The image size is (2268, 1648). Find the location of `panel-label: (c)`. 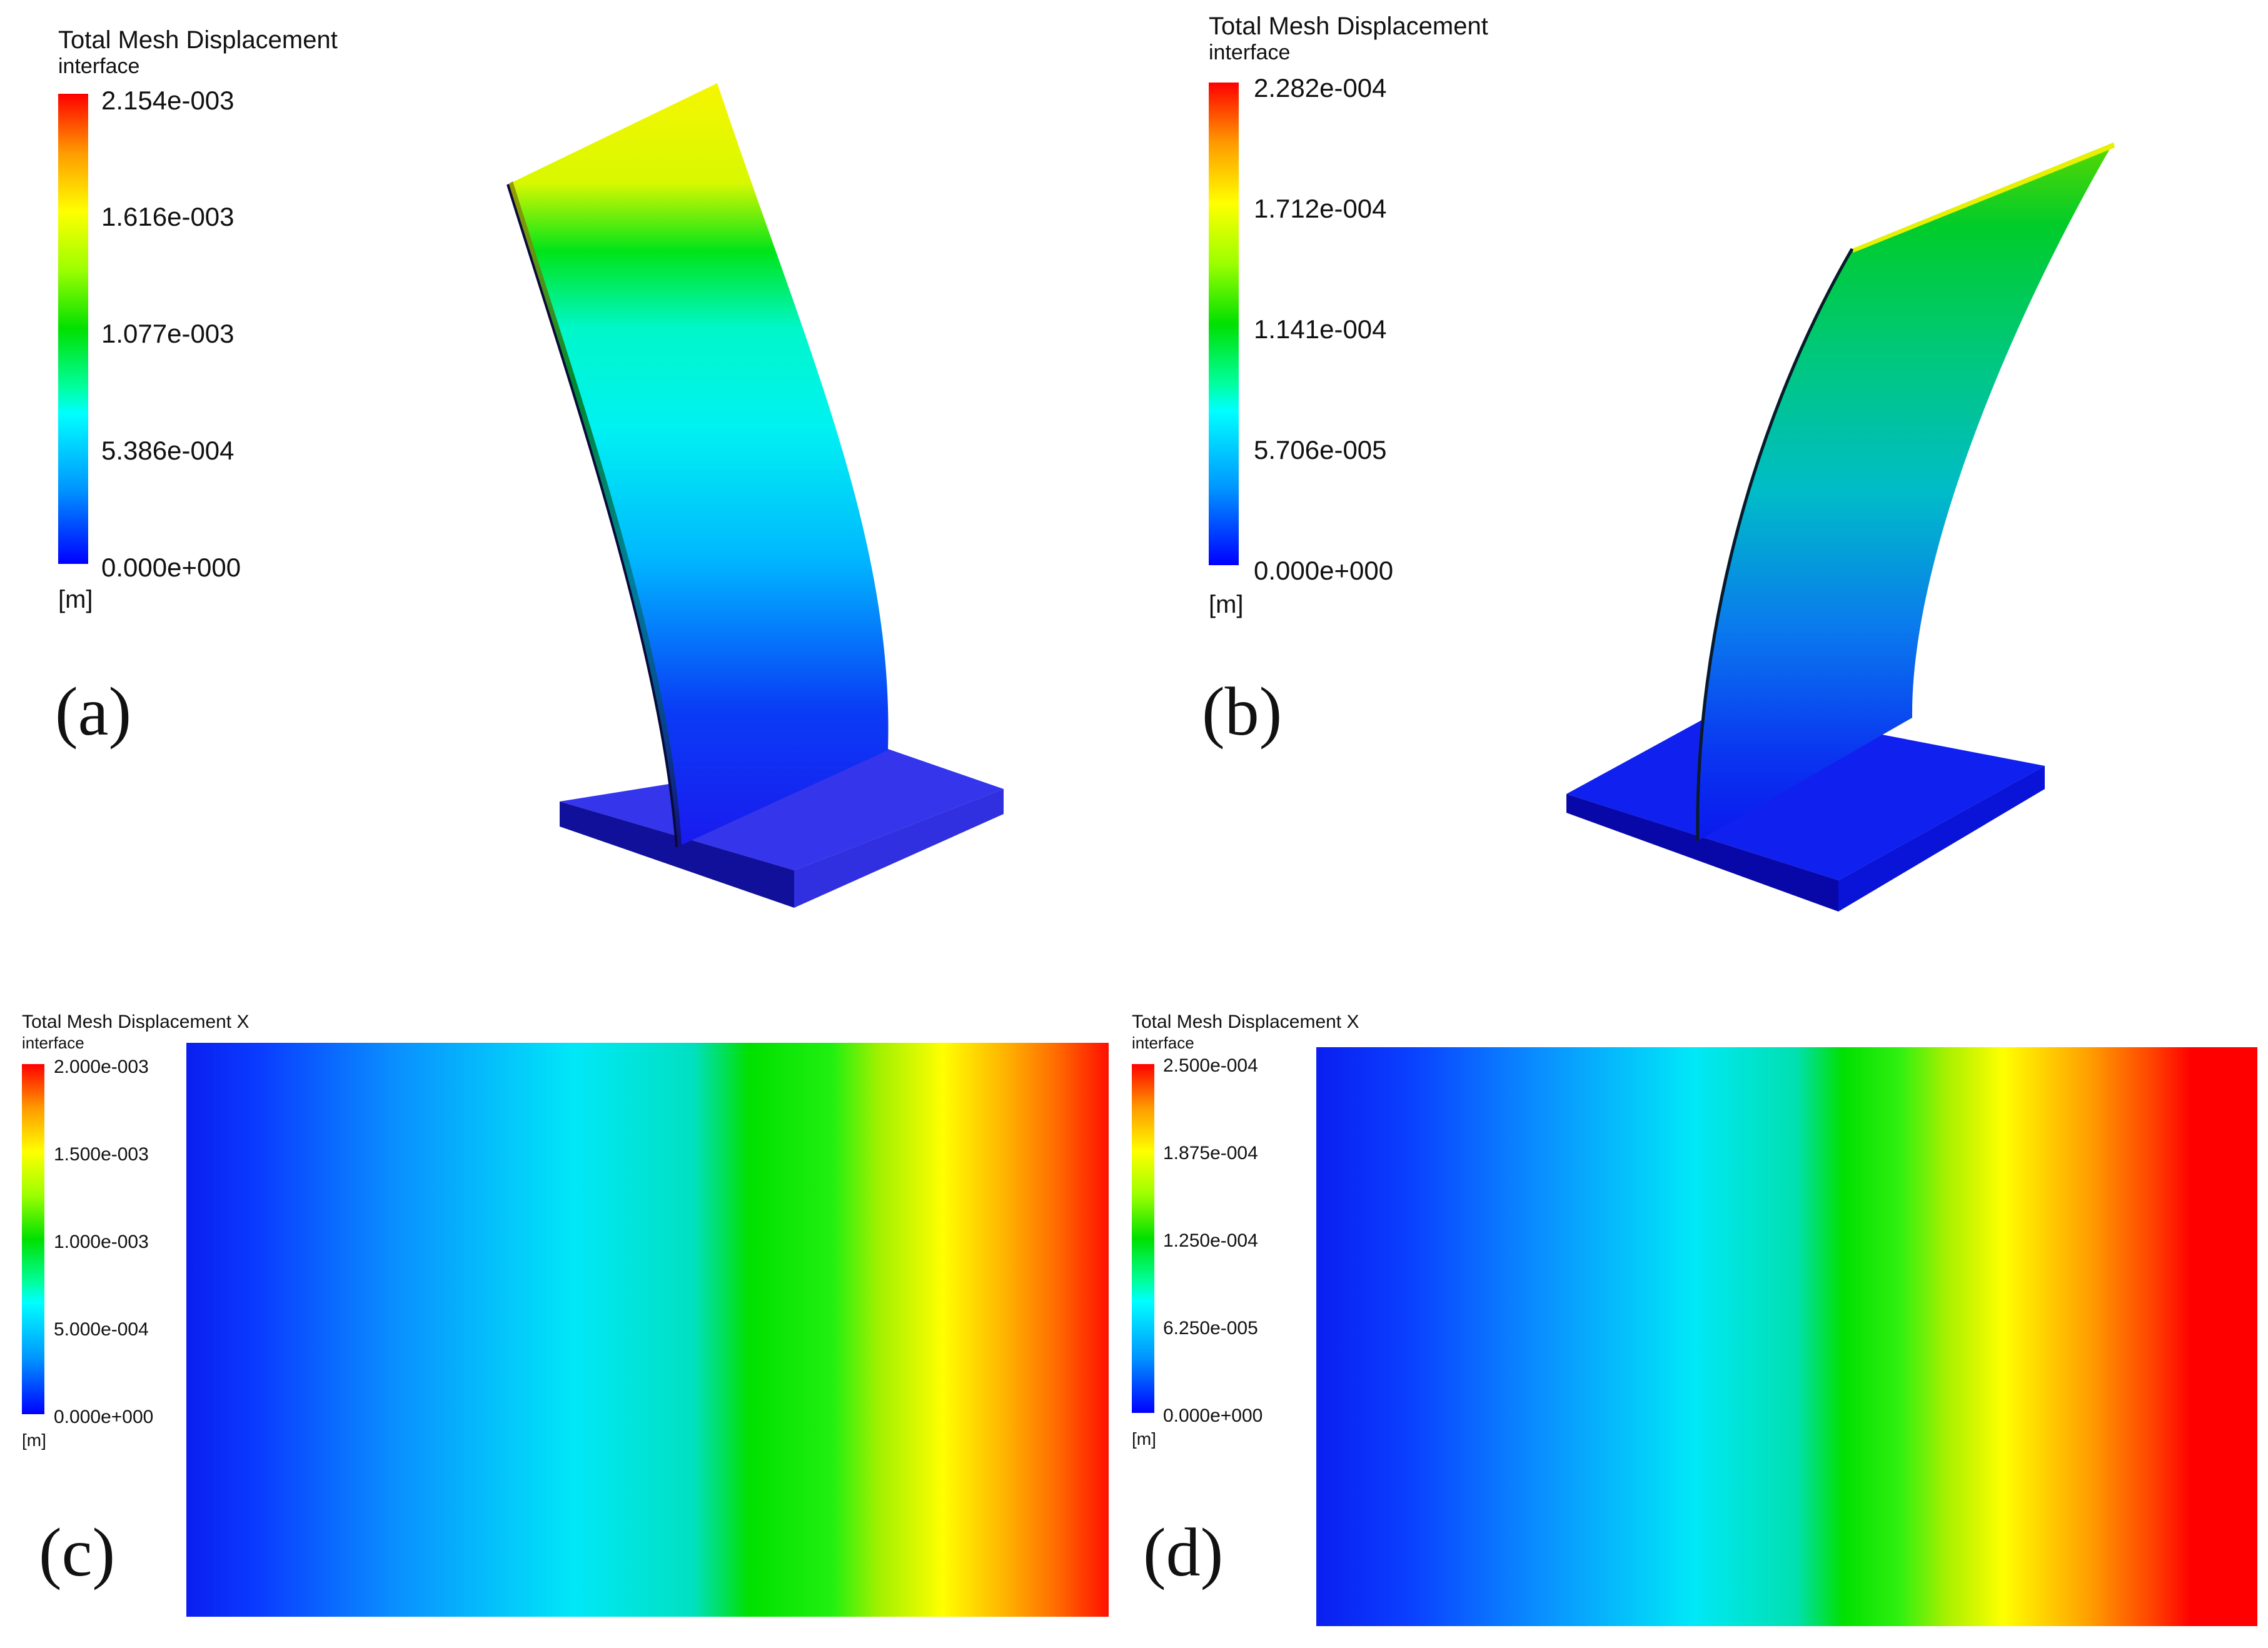

panel-label: (c) is located at coordinates (78, 1552).